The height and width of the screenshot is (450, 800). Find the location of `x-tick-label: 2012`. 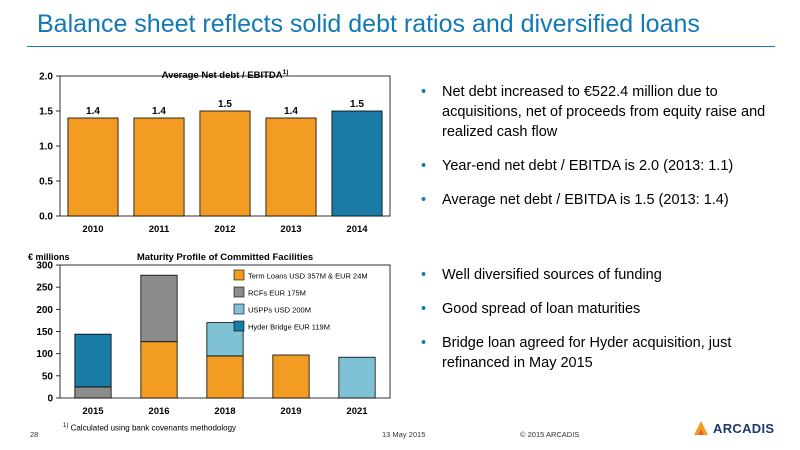

x-tick-label: 2012 is located at coordinates (224, 229).